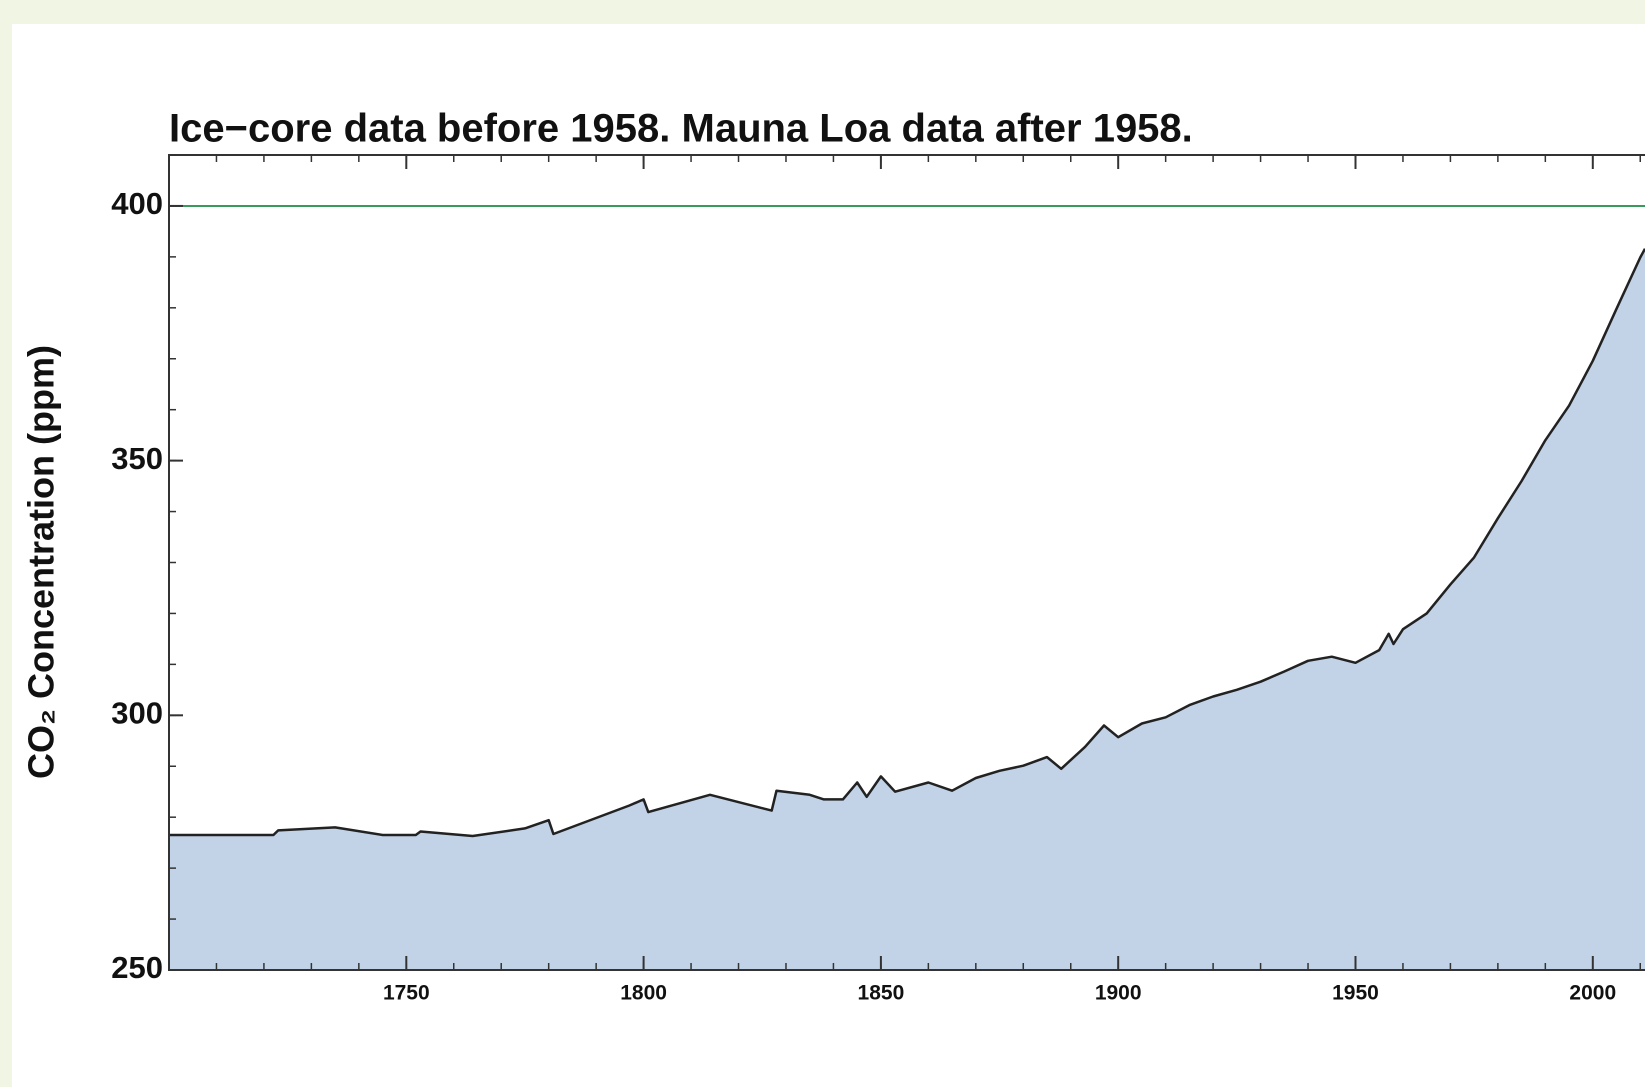  Describe the element at coordinates (881, 993) in the screenshot. I see `x-tick-label: 1850` at that location.